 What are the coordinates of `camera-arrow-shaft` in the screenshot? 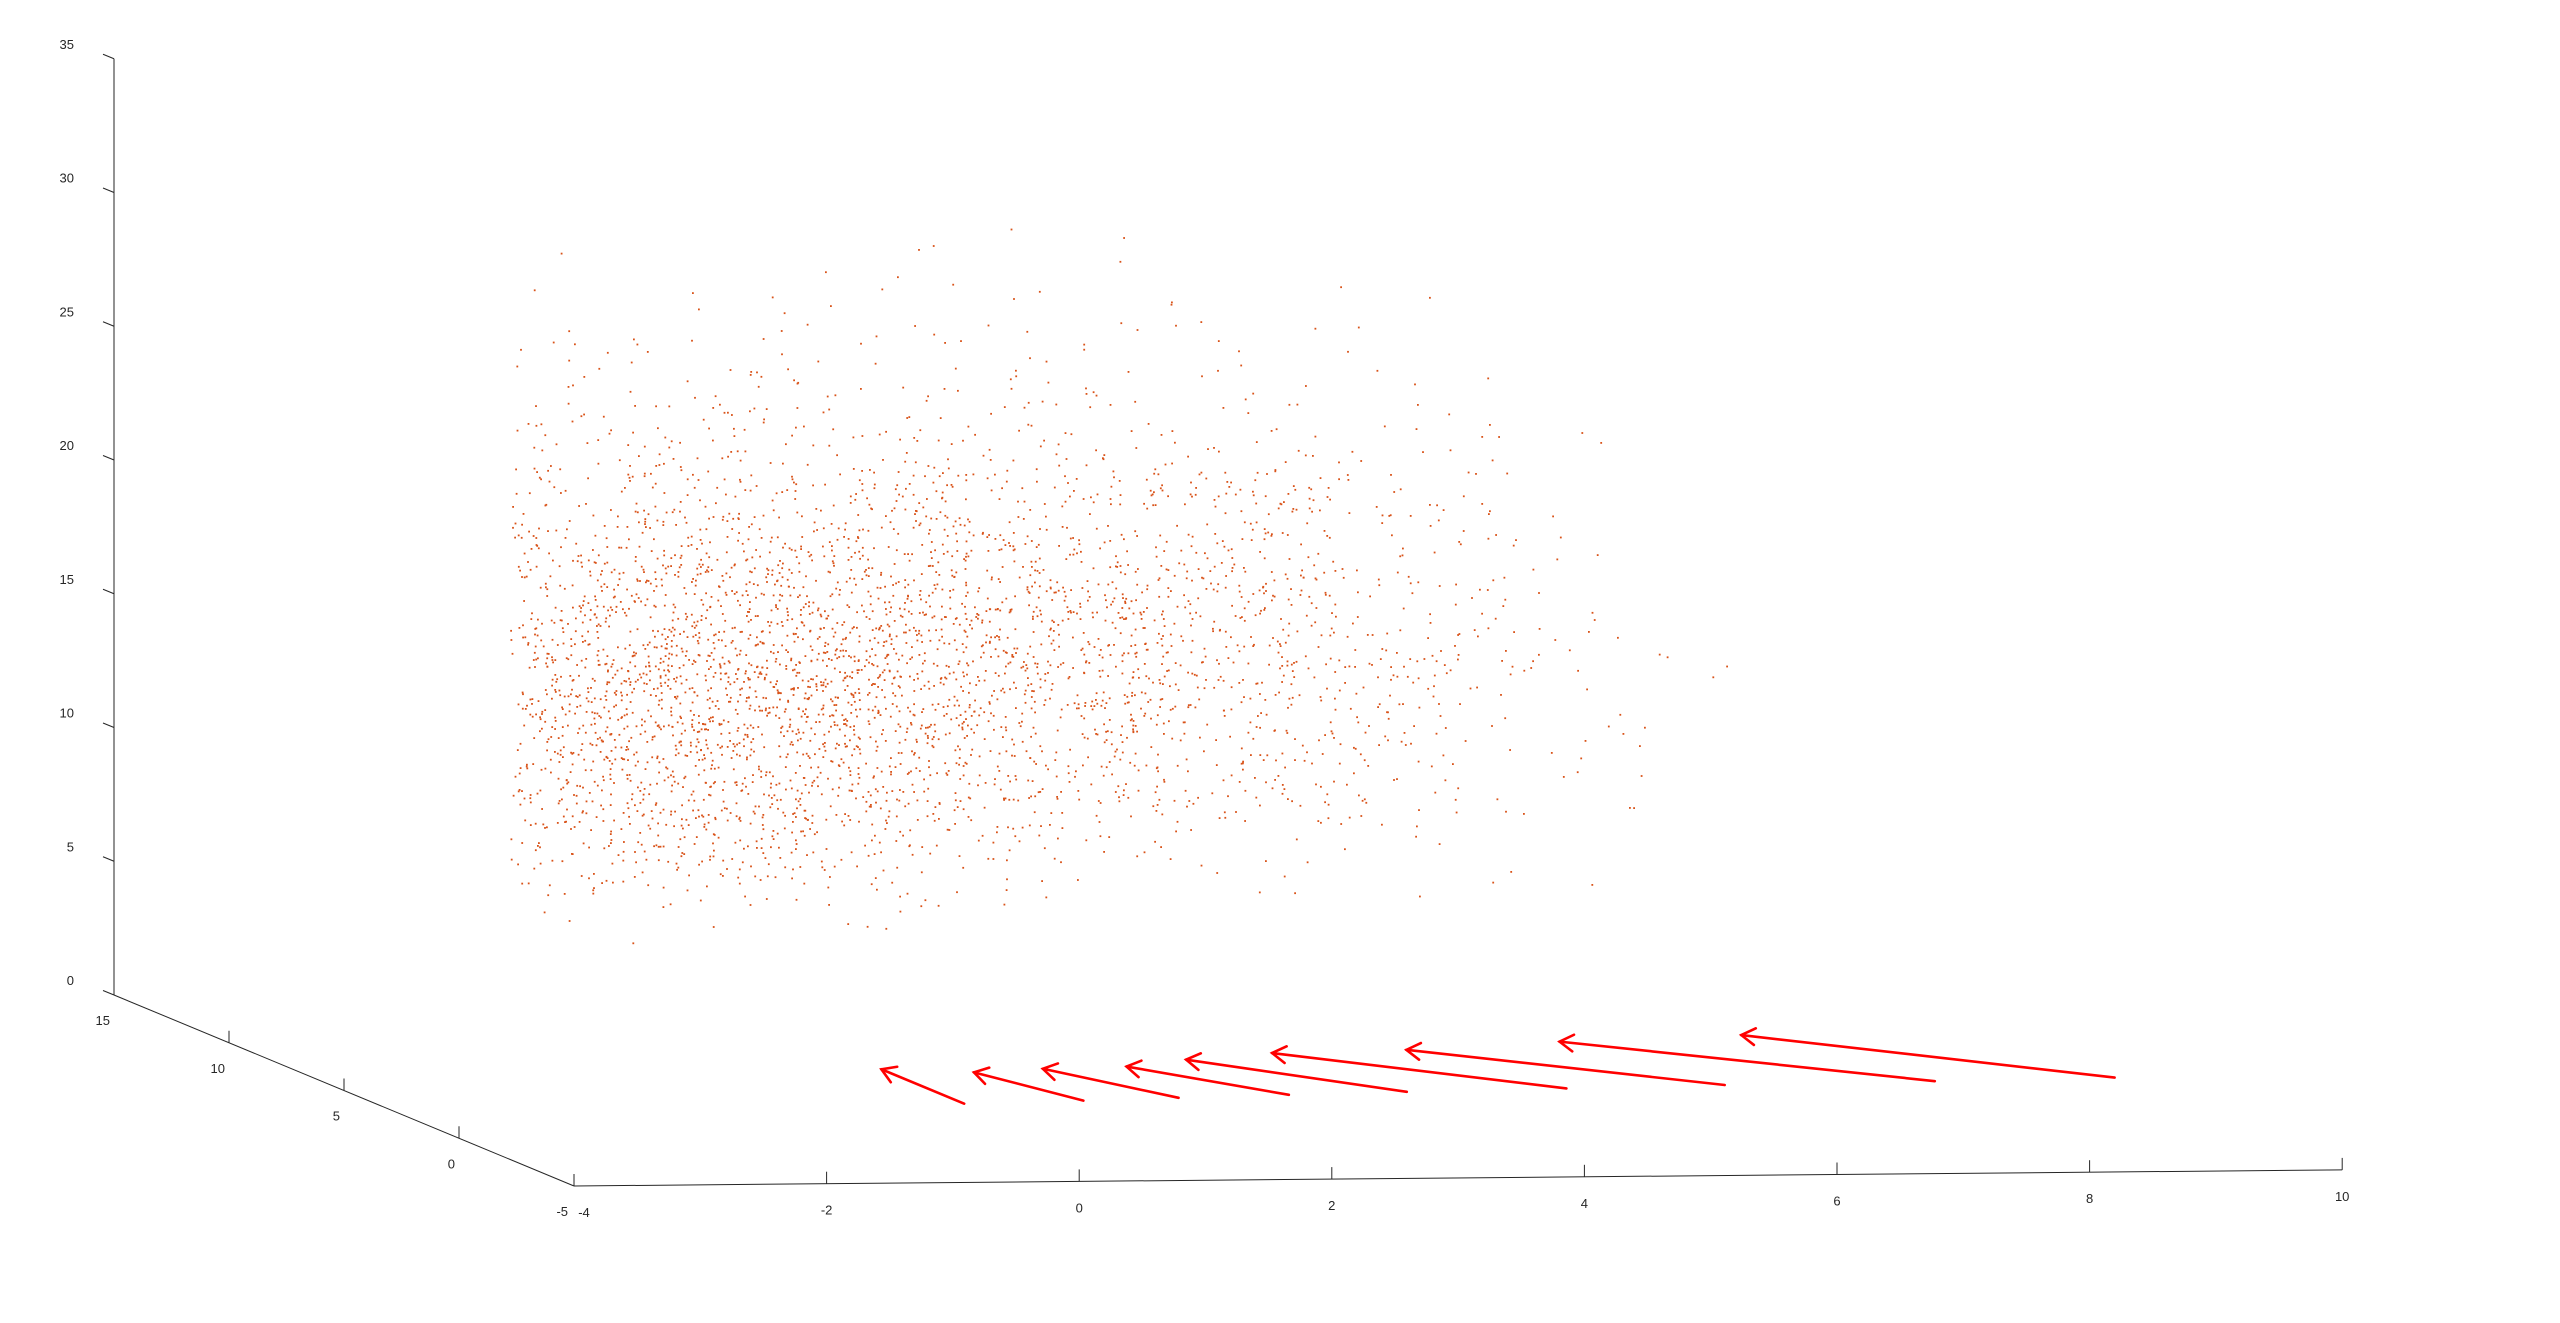 It's located at (1566, 1067).